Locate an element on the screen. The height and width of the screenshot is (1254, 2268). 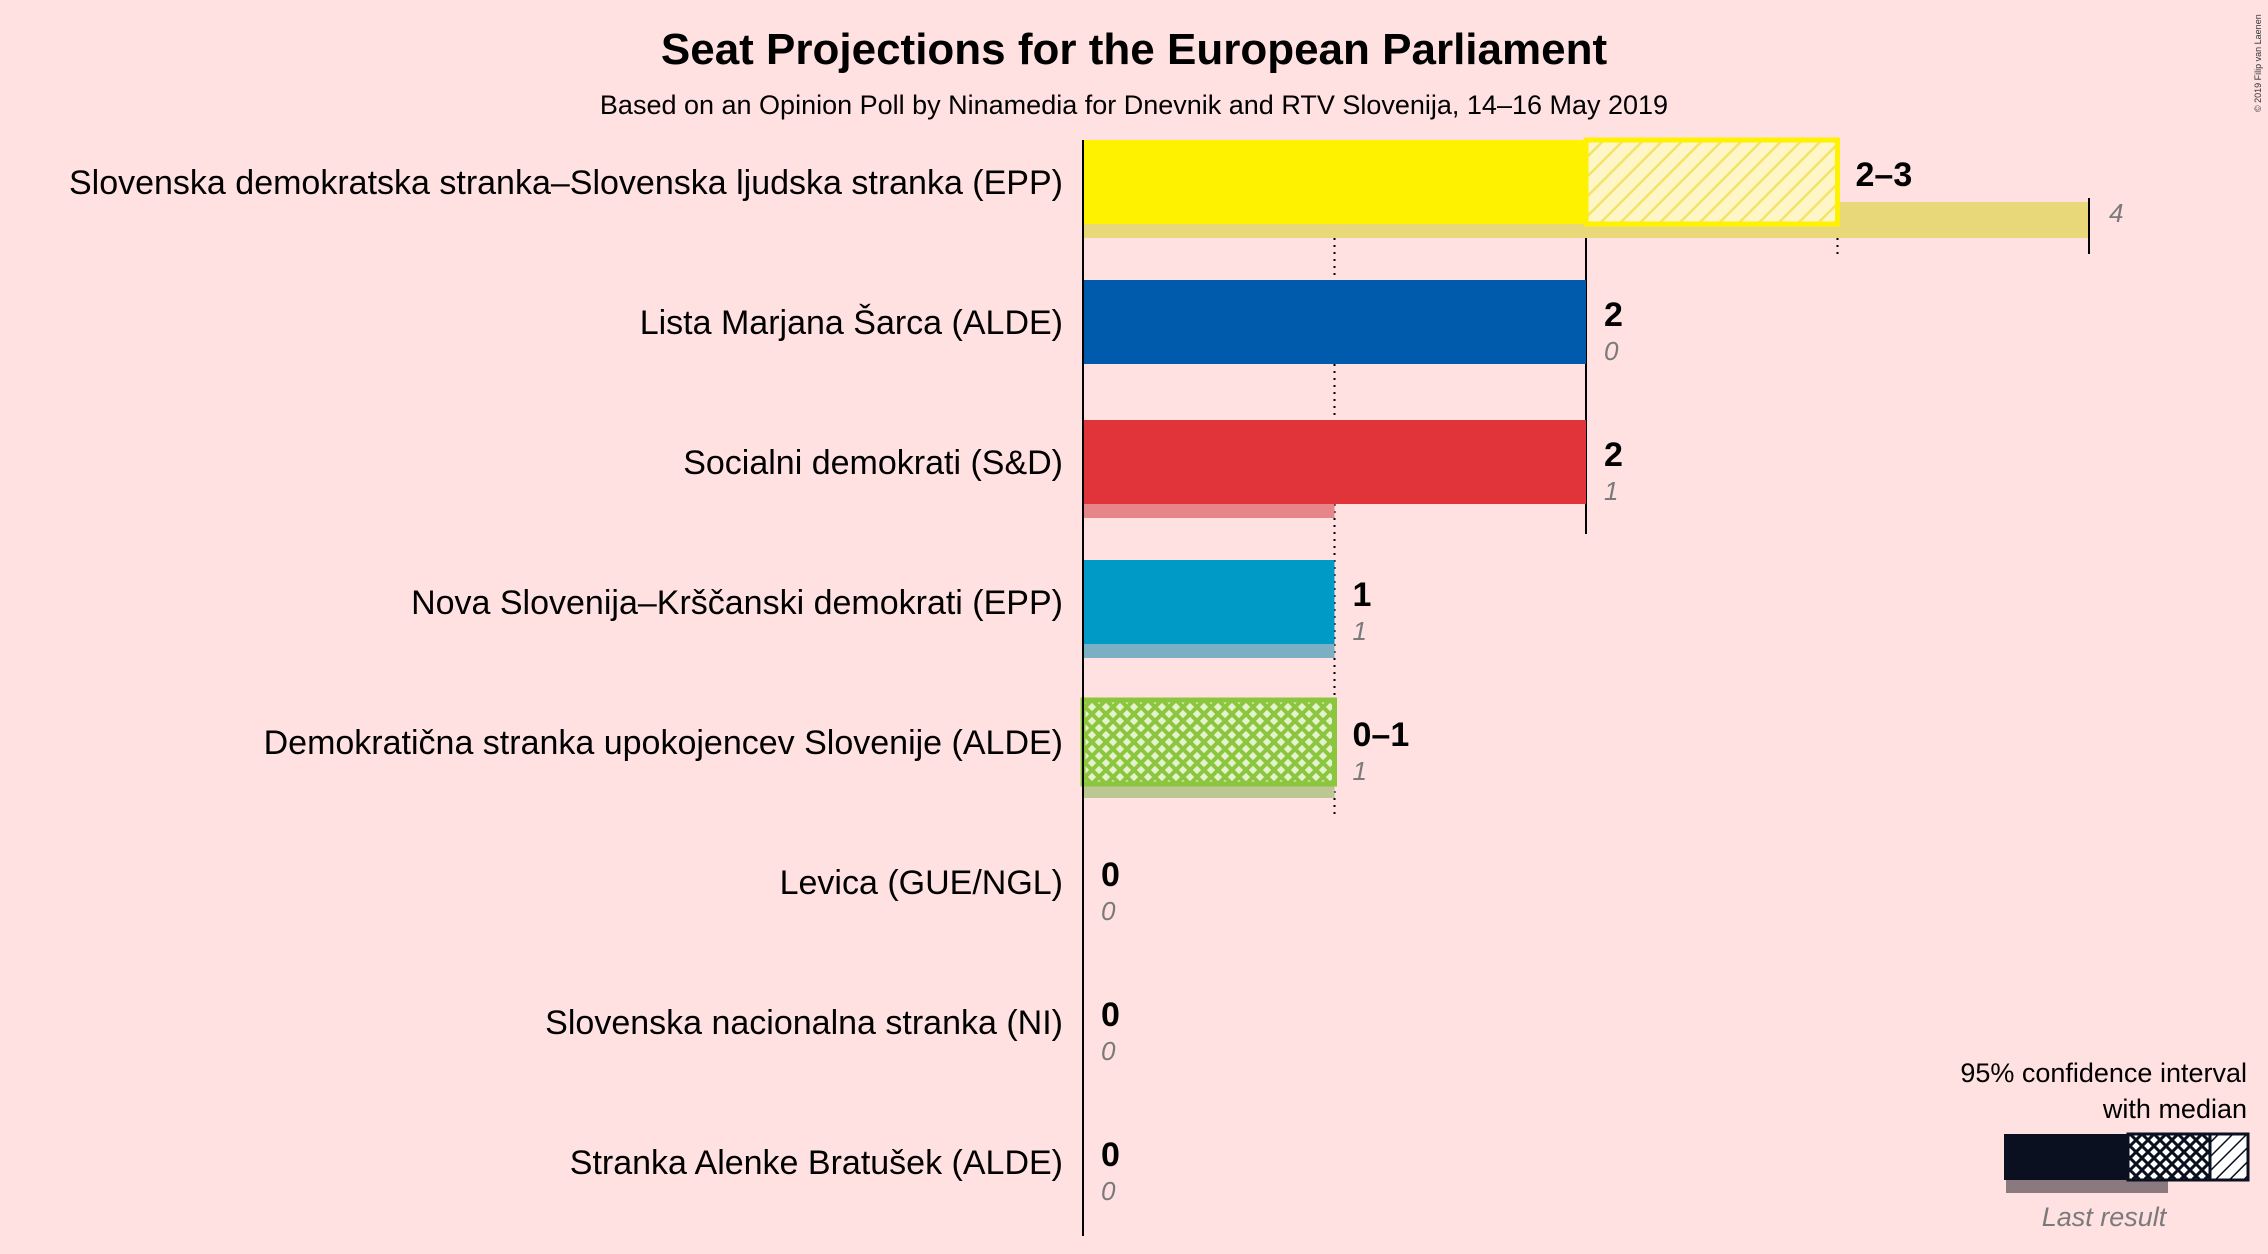
copyright-notice: © 2019 Filip van Laenen is located at coordinates (2258, 63).